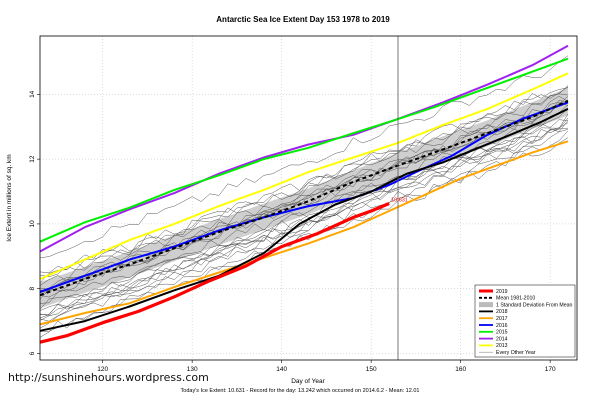 The image size is (601, 400). Describe the element at coordinates (371, 369) in the screenshot. I see `x-tick-label: 150` at that location.